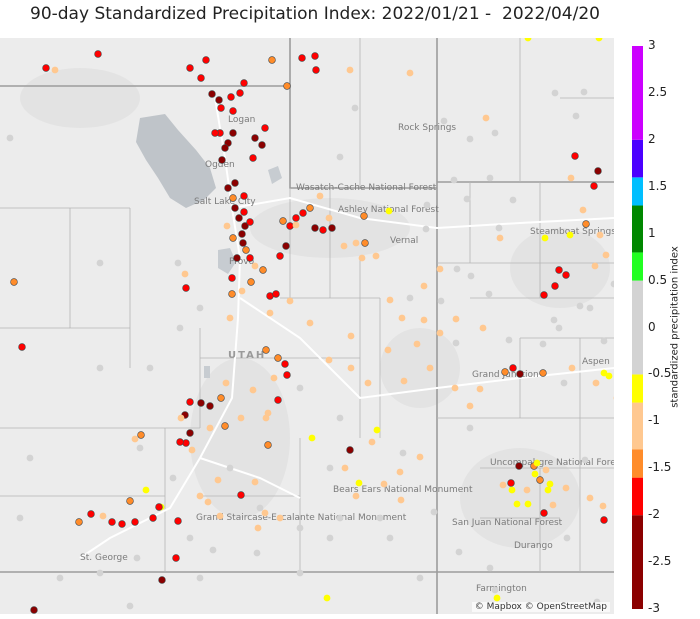 The height and width of the screenshot is (619, 700). Describe the element at coordinates (540, 607) in the screenshot. I see `map-attribution: © Mapbox © OpenStreetMap` at that location.